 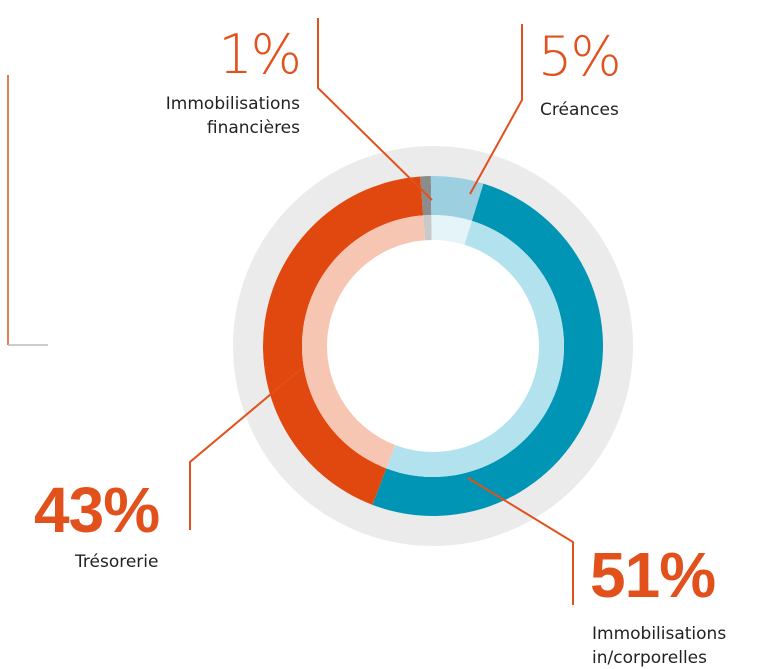 I want to click on value-label: 51%, so click(x=653, y=575).